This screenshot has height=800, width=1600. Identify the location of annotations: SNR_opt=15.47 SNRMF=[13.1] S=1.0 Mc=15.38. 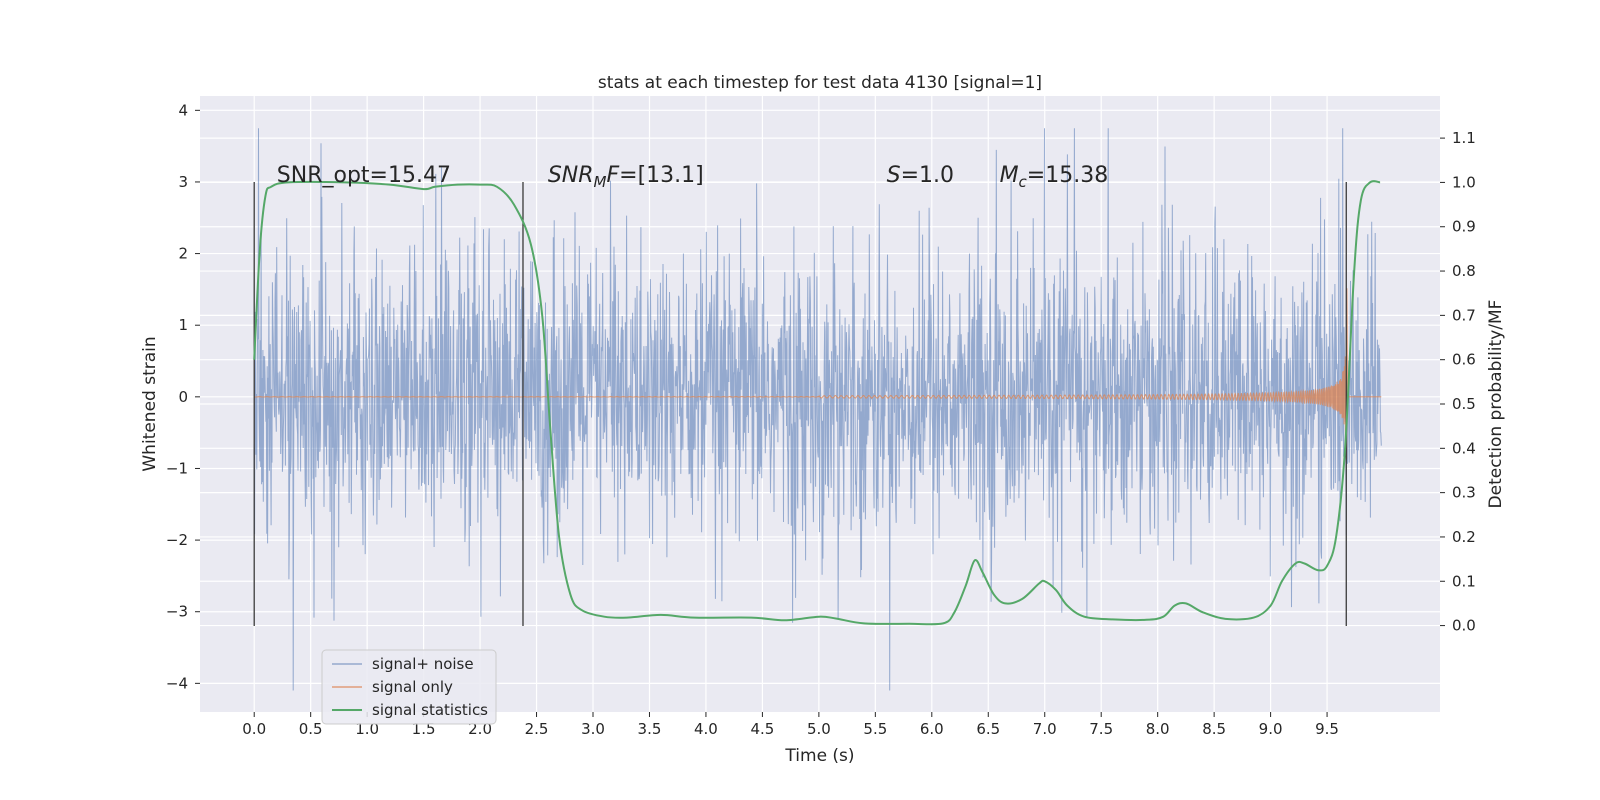
(692, 177).